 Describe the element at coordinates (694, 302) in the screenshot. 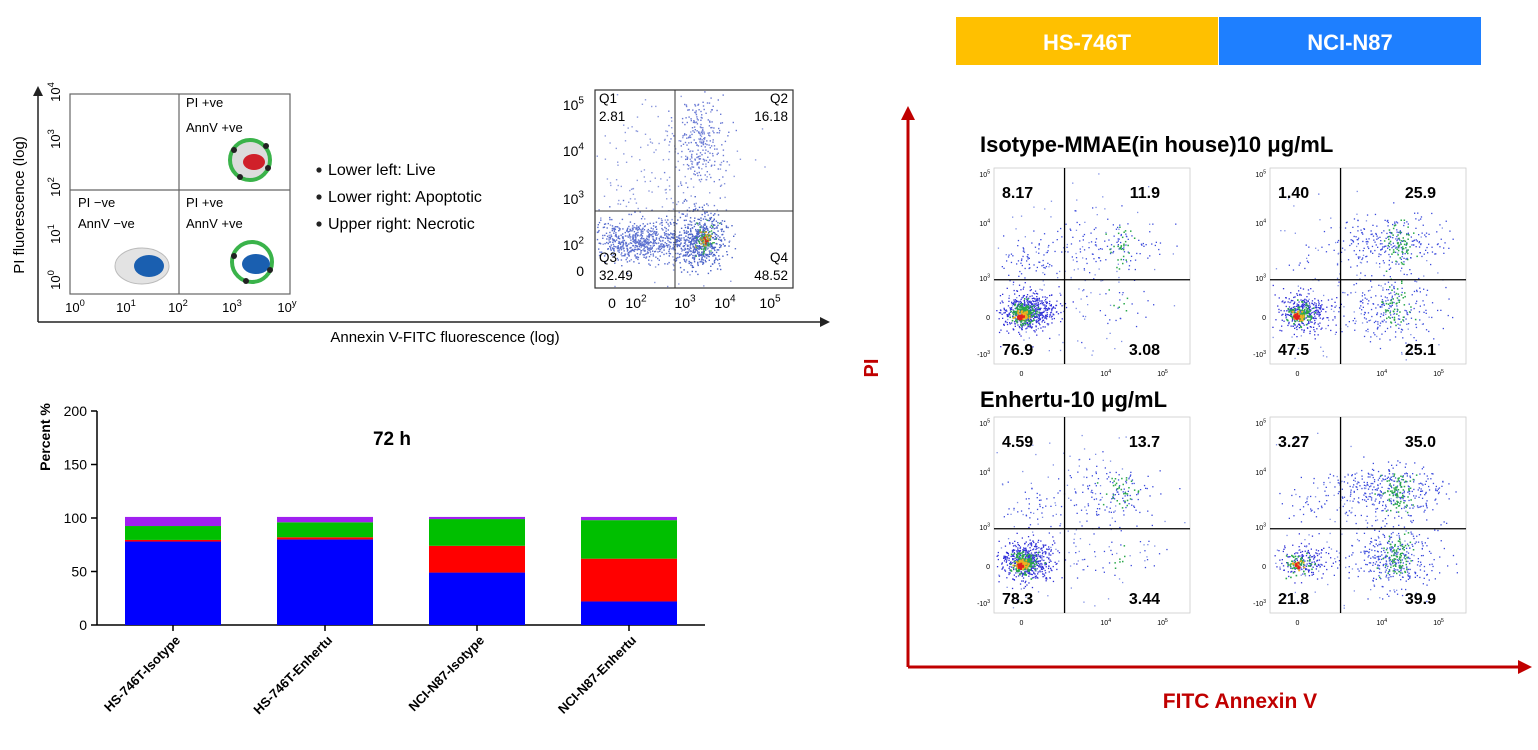

I see `example-x-ticks: 0 10² 10³ 10⁴ 10⁵` at that location.